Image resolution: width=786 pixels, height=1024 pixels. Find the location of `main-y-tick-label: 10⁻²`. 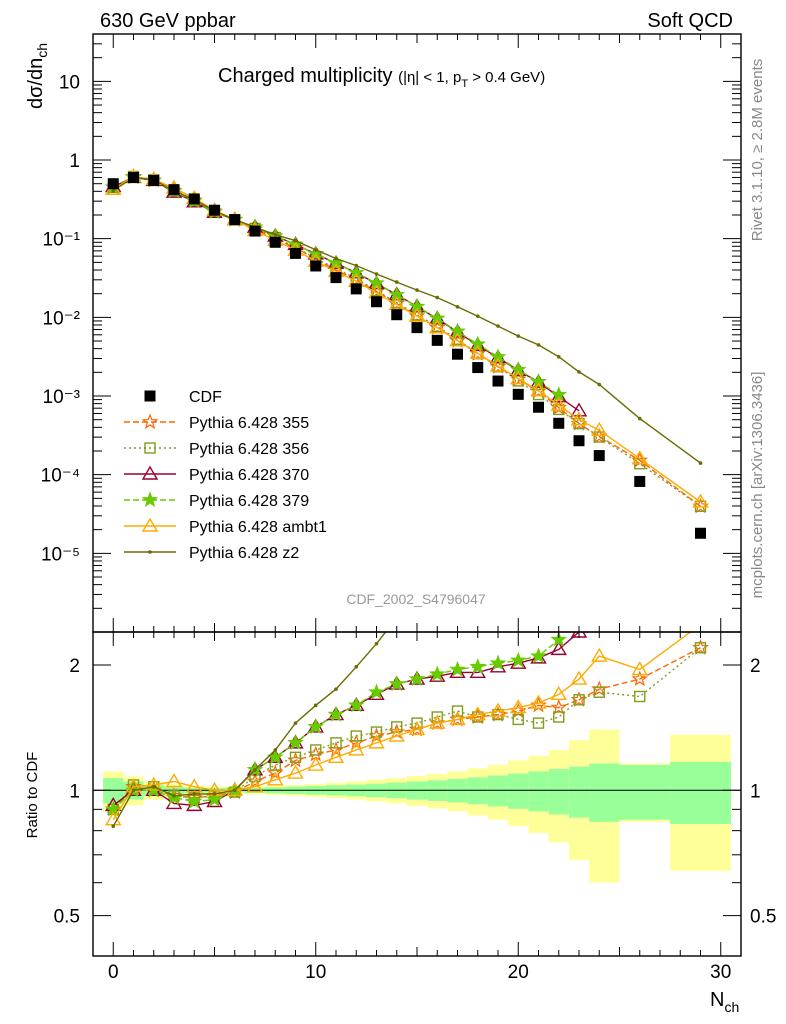

main-y-tick-label: 10⁻² is located at coordinates (62, 318).